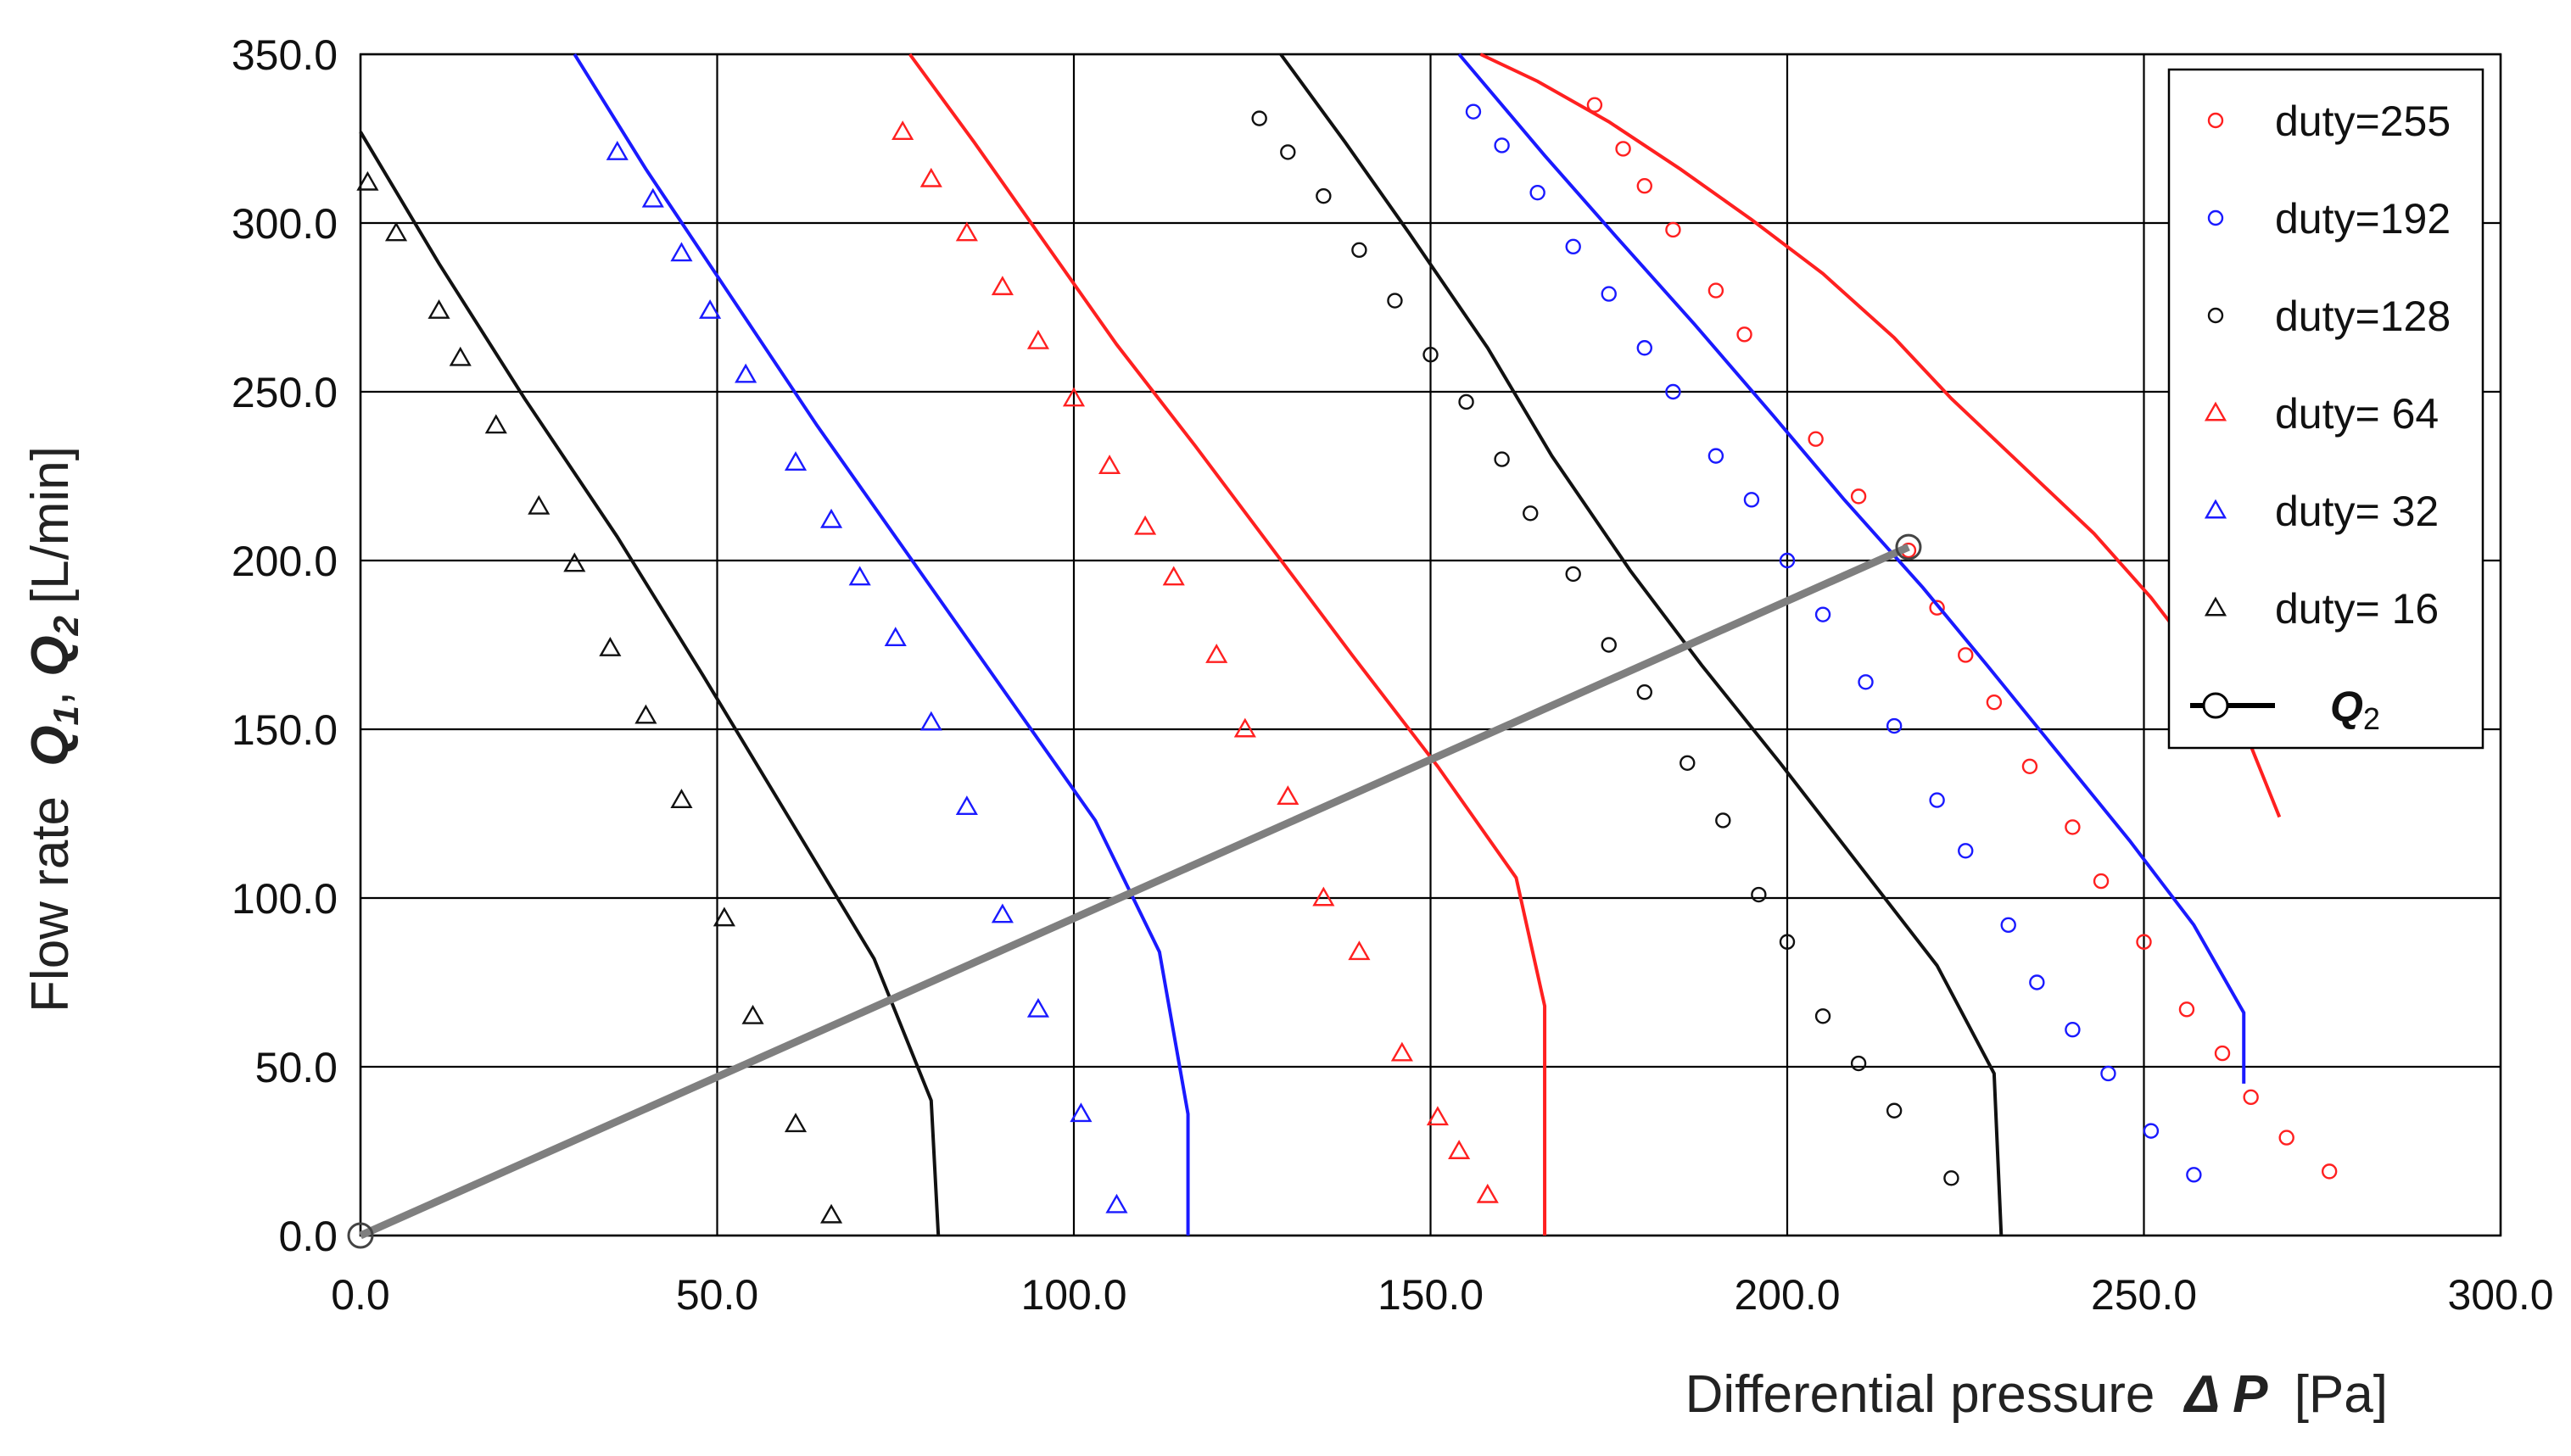 Image resolution: width=2571 pixels, height=1456 pixels. What do you see at coordinates (2144, 1295) in the screenshot?
I see `x-tick-label: 250.0` at bounding box center [2144, 1295].